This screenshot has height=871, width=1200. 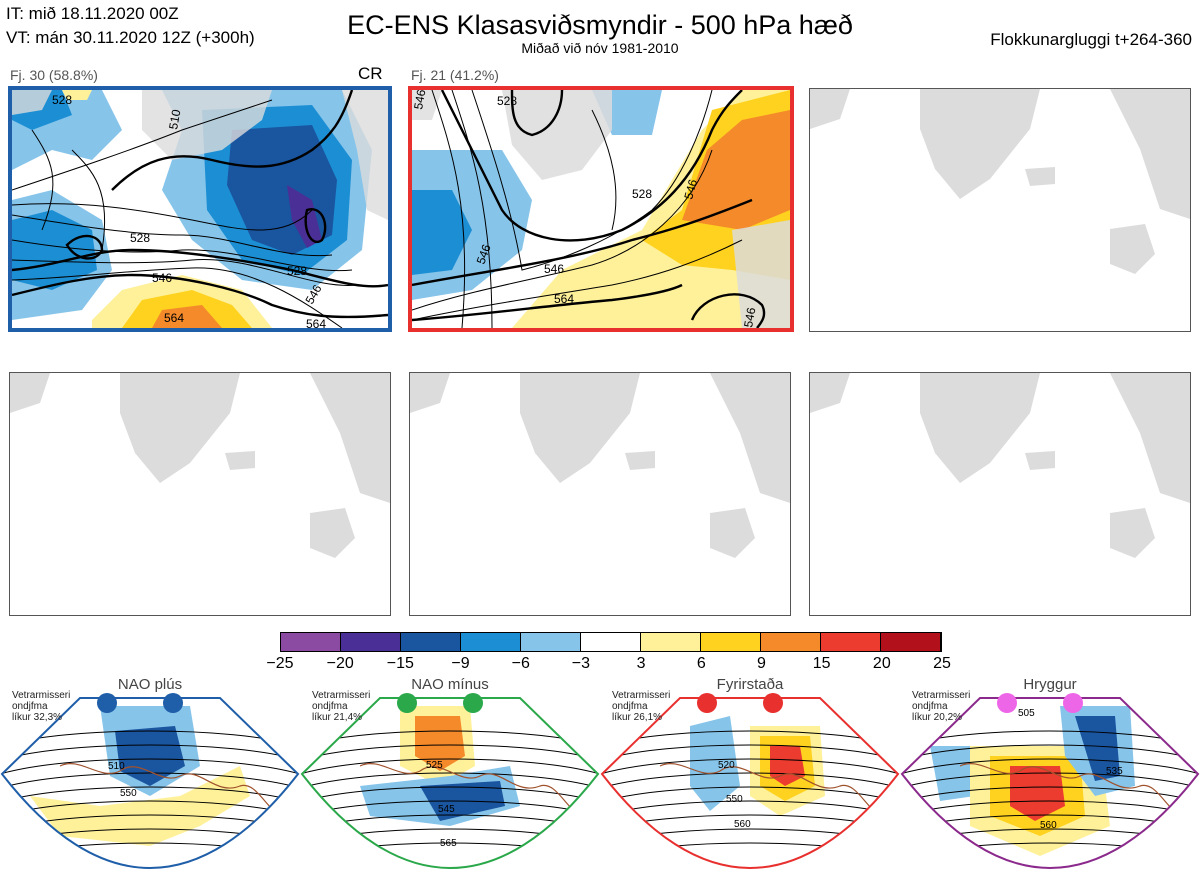 I want to click on regime-contour-label: 545, so click(x=446, y=809).